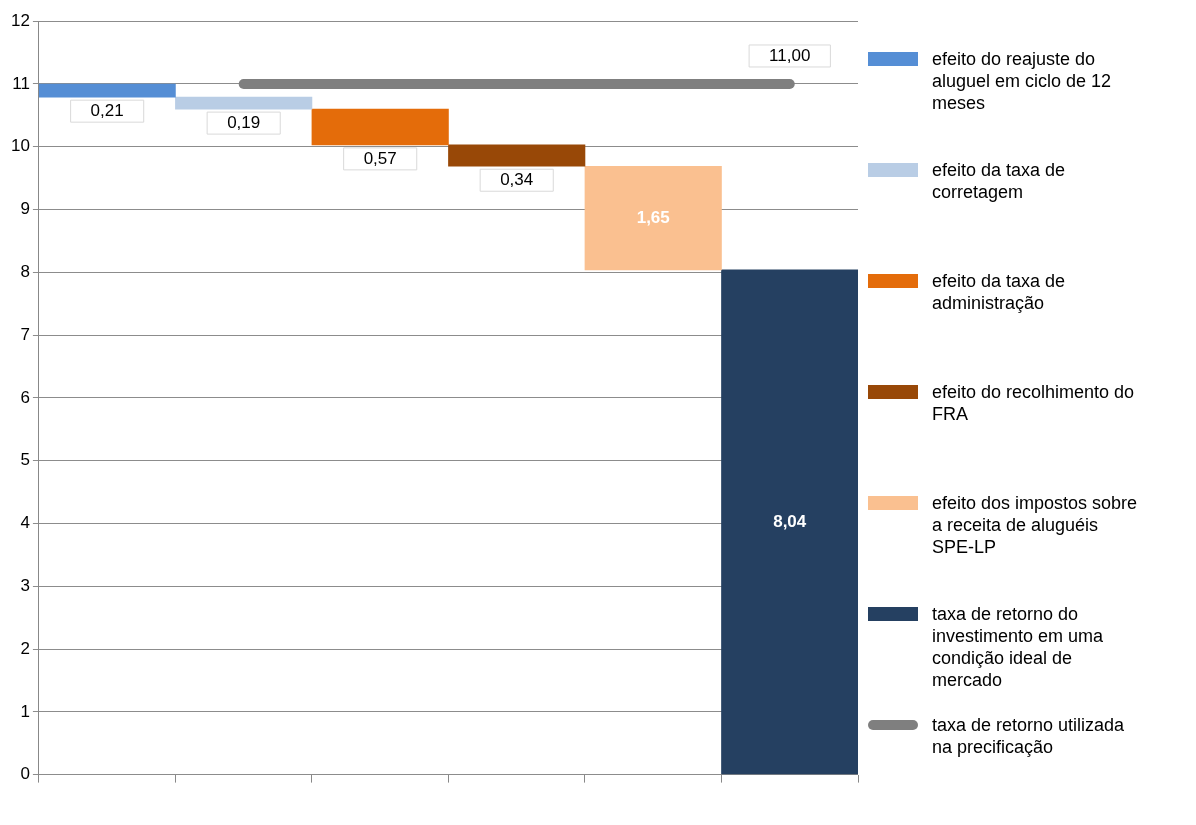 Image resolution: width=1196 pixels, height=825 pixels. I want to click on y-tick-label: 11, so click(21, 83).